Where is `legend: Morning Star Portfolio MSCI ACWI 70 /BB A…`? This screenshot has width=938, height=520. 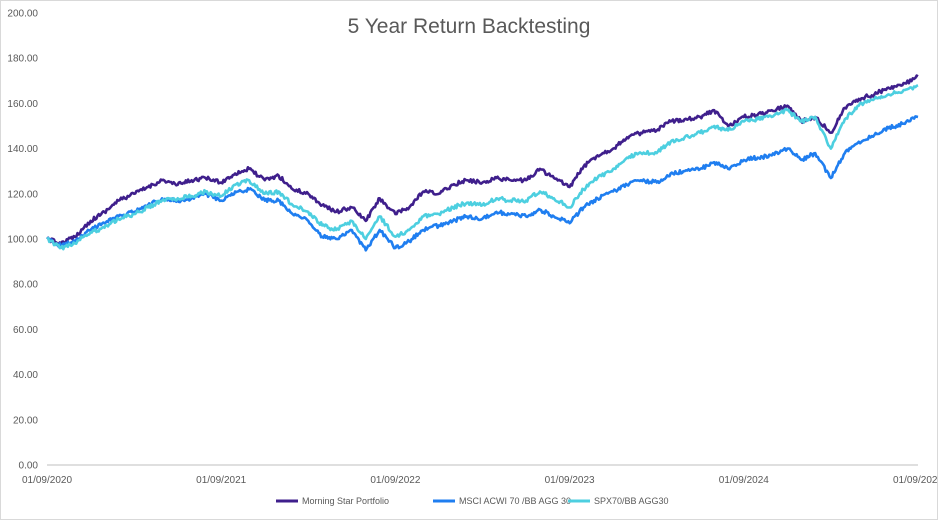
legend: Morning Star Portfolio MSCI ACWI 70 /BB A… is located at coordinates (472, 501).